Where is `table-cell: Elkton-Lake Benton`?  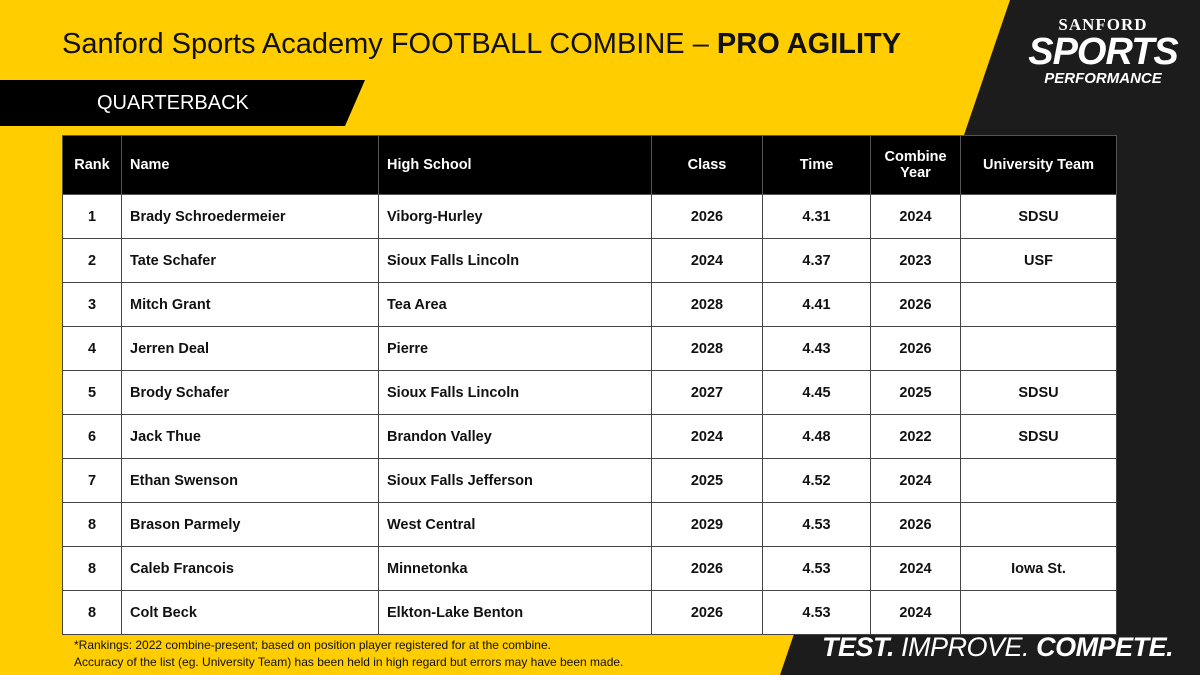 table-cell: Elkton-Lake Benton is located at coordinates (515, 612).